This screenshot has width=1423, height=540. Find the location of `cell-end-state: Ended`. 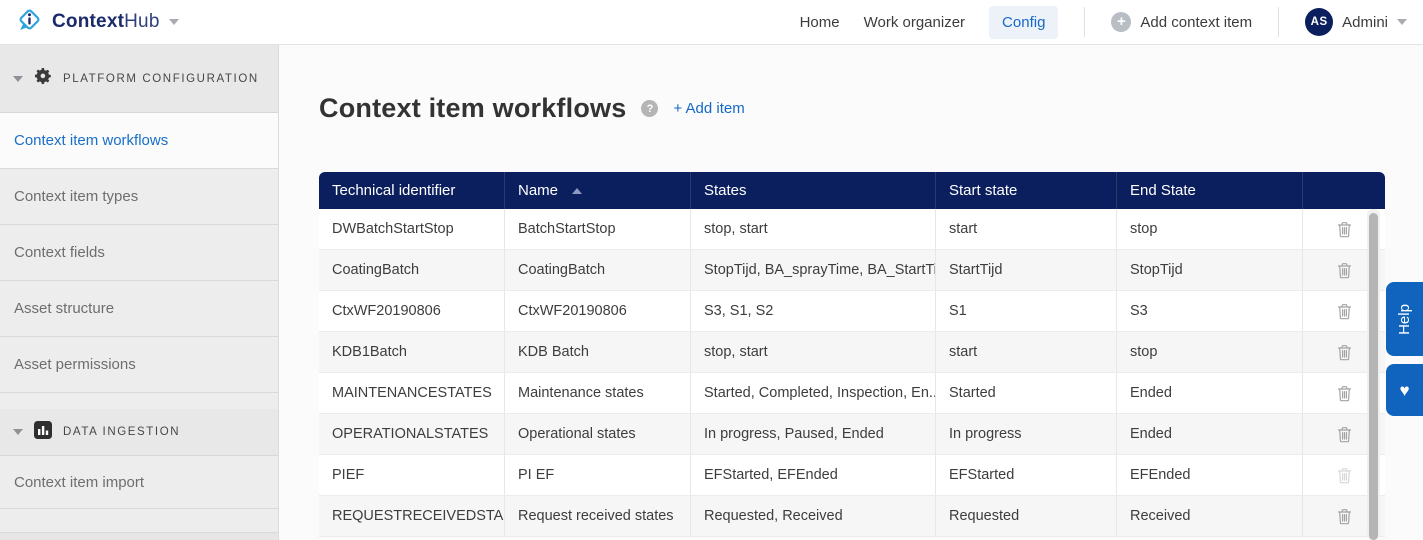

cell-end-state: Ended is located at coordinates (1210, 434).